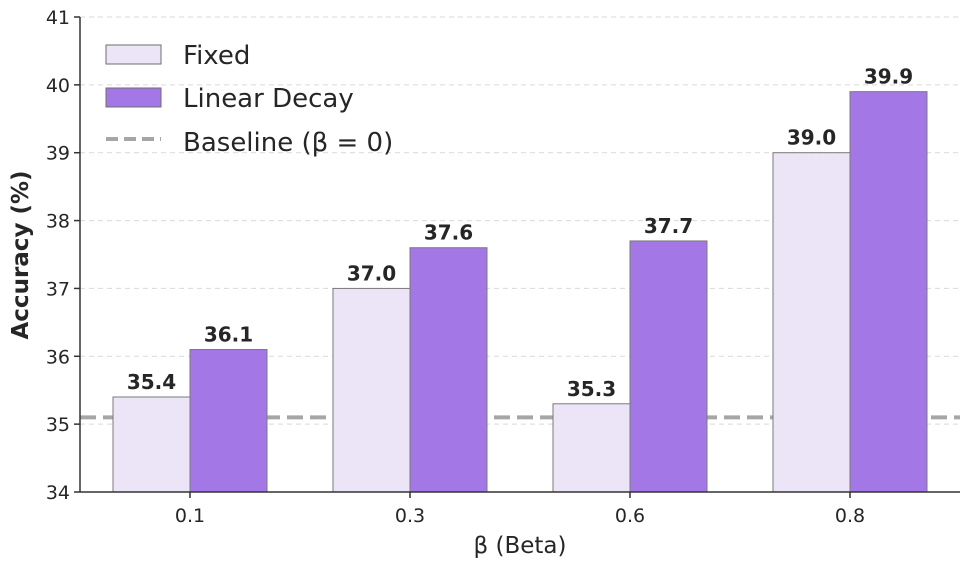 The image size is (969, 569). Describe the element at coordinates (58, 154) in the screenshot. I see `y-tick-label-5: 39` at that location.